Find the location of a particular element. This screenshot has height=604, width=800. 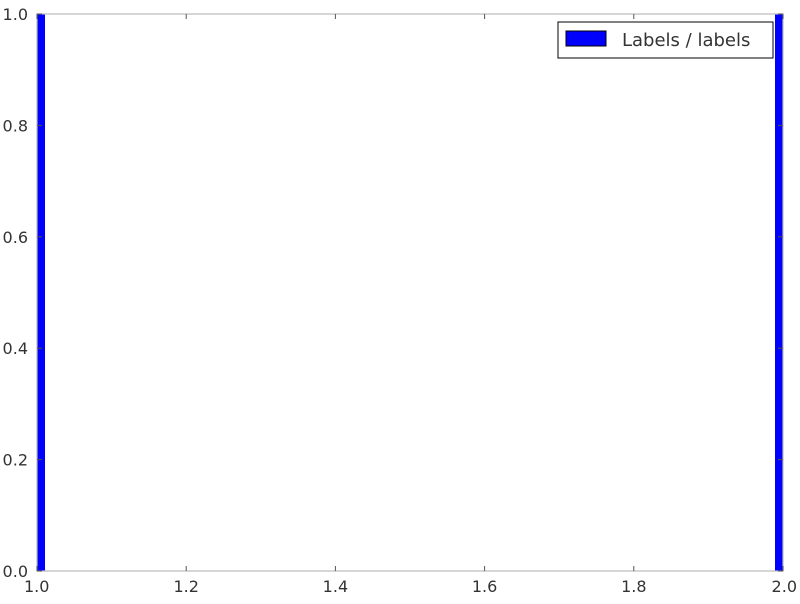

y-tick-label-1: 0.2 is located at coordinates (15, 460).